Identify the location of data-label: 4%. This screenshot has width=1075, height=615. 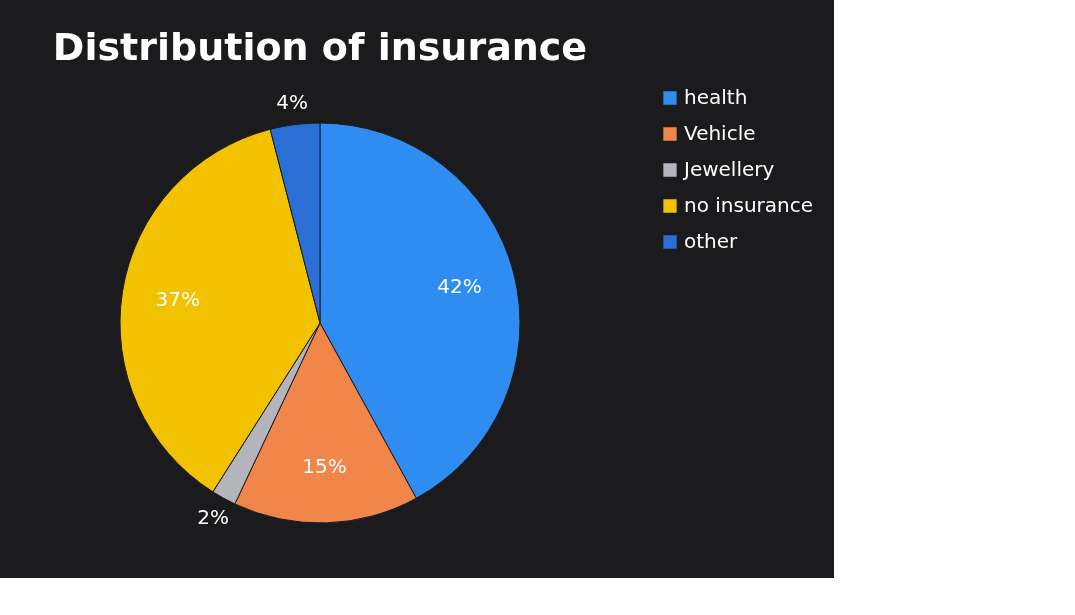
(292, 101).